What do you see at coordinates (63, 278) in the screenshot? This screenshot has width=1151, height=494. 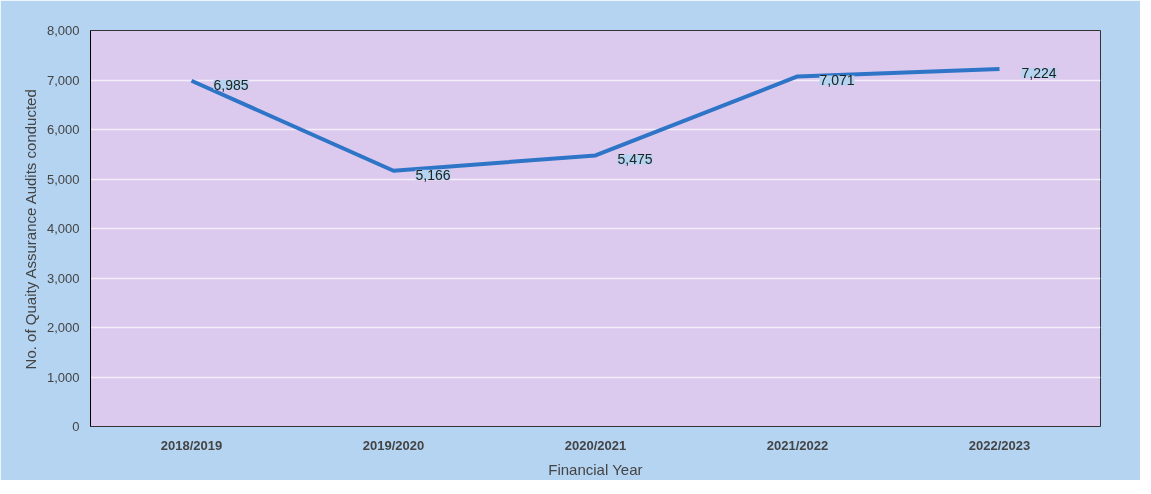 I see `y-tick-label: 3,000` at bounding box center [63, 278].